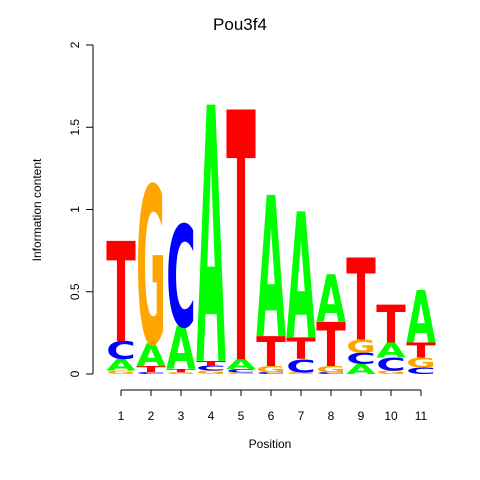 The width and height of the screenshot is (480, 480). Describe the element at coordinates (37, 209) in the screenshot. I see `y-axis-label: Information content` at that location.